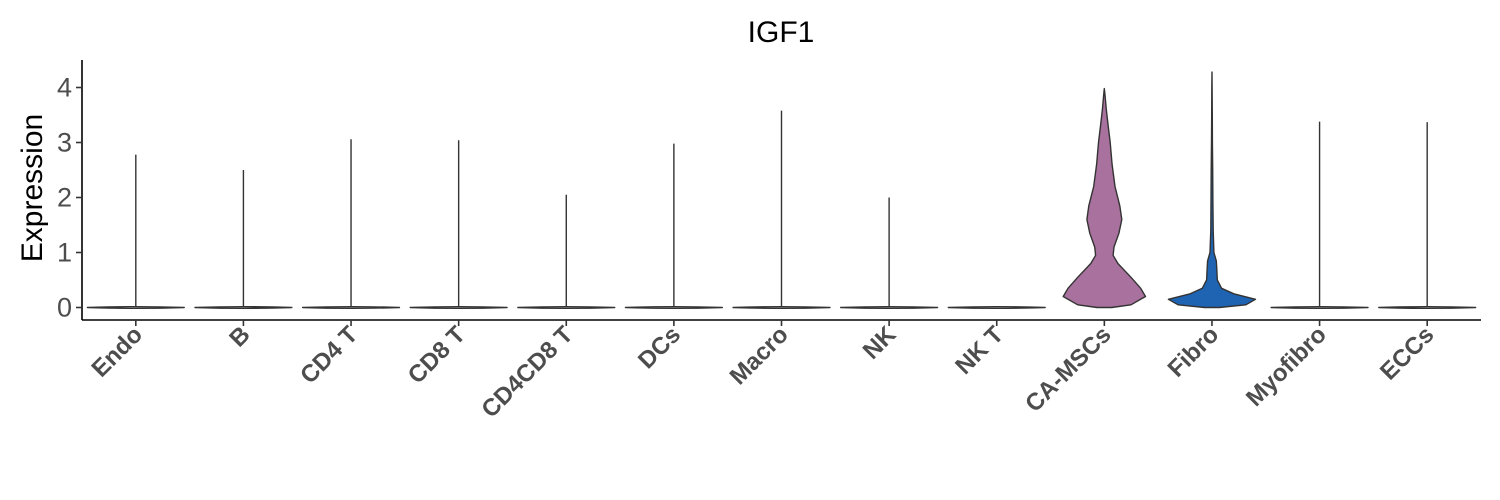 This screenshot has width=1500, height=500. I want to click on x-tick-label: CD8 T, so click(437, 355).